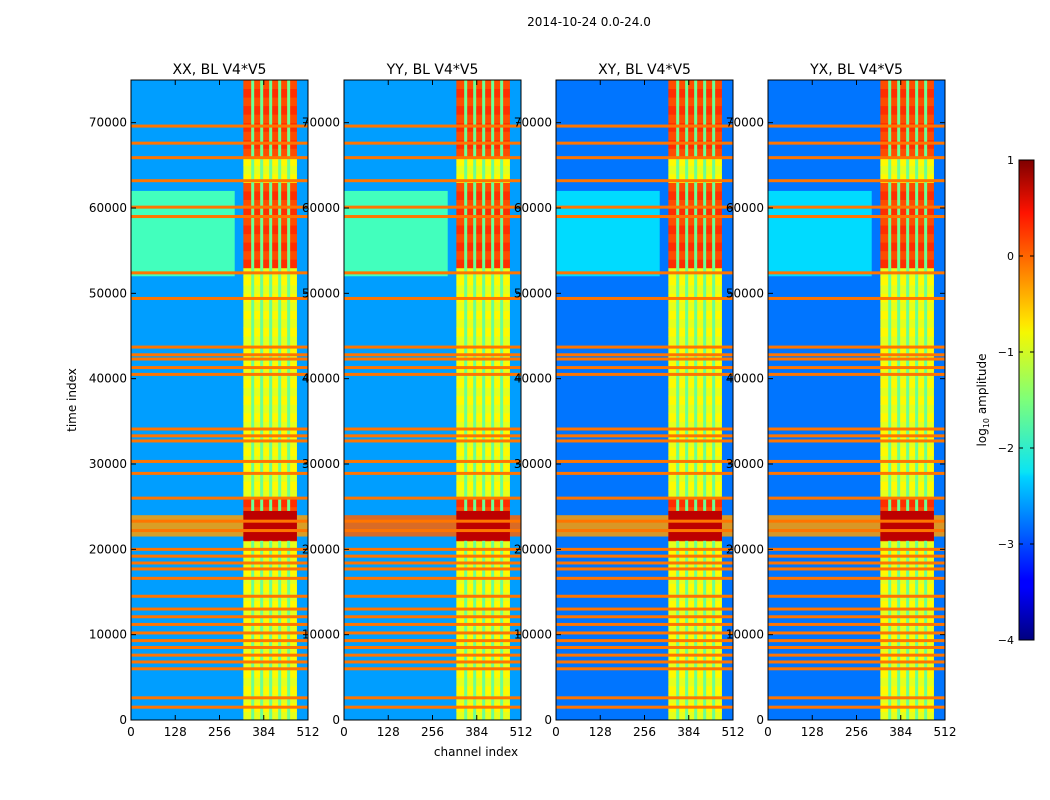 This screenshot has height=800, width=1050. Describe the element at coordinates (1006, 544) in the screenshot. I see `colorbar-tick-label: −3` at that location.